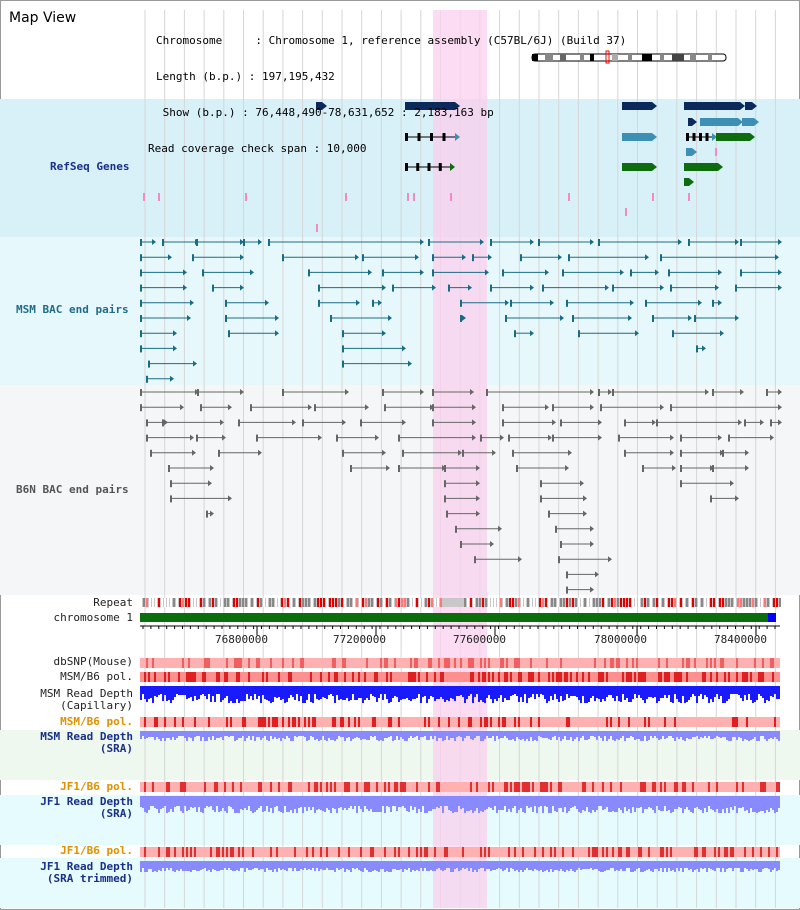  What do you see at coordinates (748, 106) in the screenshot?
I see `gene-block` at bounding box center [748, 106].